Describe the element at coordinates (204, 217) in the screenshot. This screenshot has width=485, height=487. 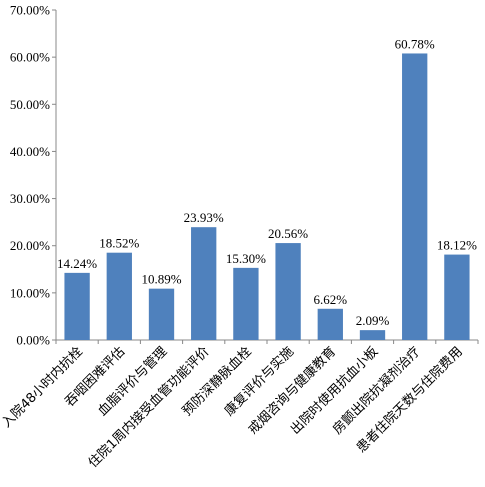
I see `data-label: 23.93%` at that location.